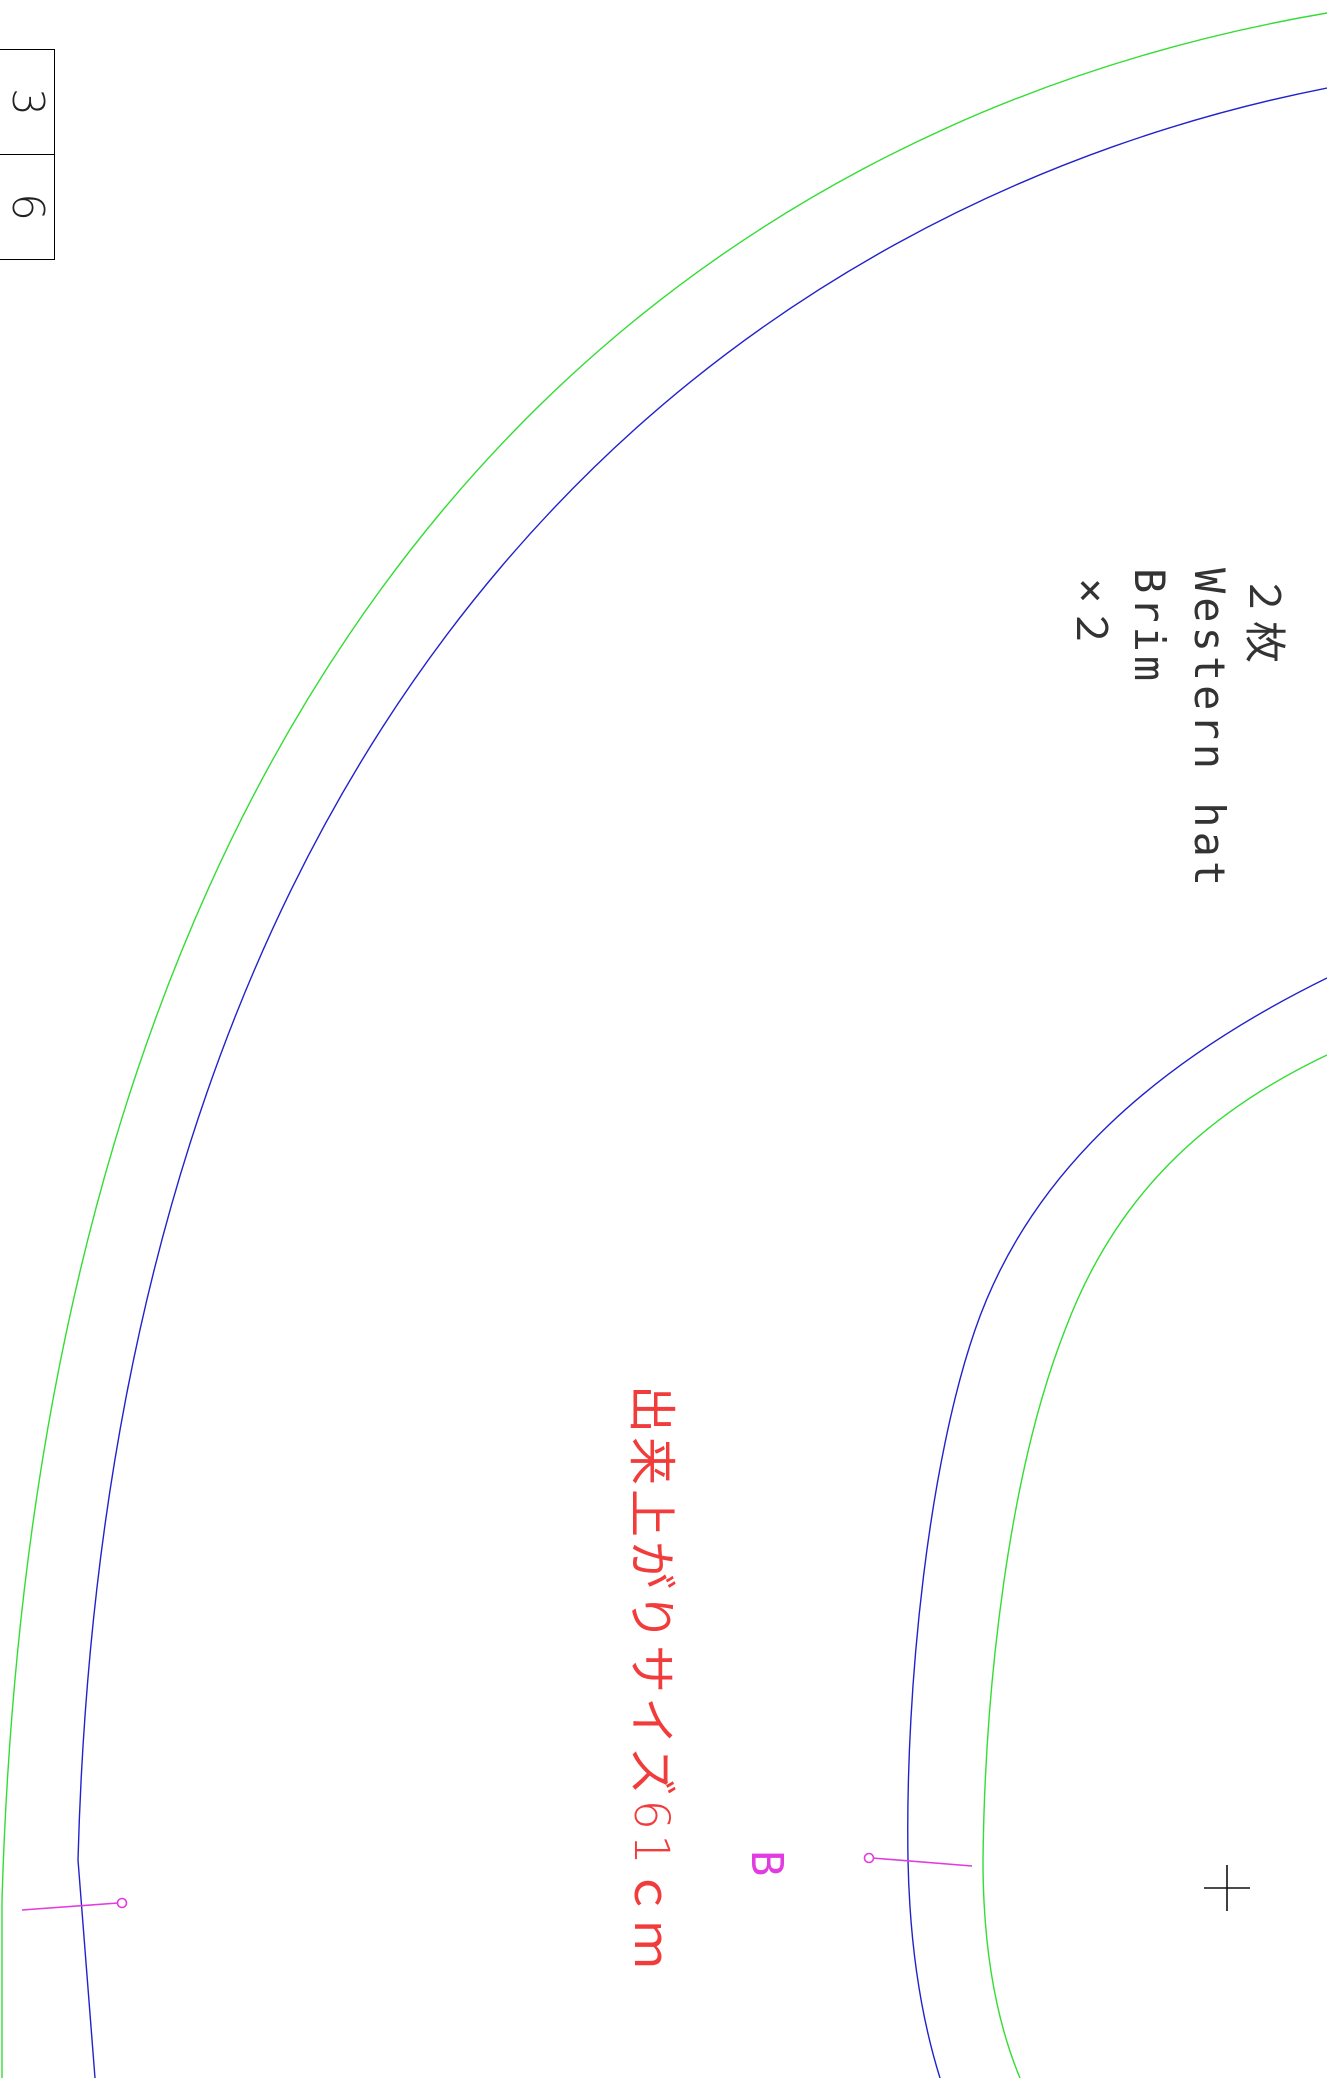 The width and height of the screenshot is (1327, 2078). I want to click on inner-cut-line, so click(1154, 1566).